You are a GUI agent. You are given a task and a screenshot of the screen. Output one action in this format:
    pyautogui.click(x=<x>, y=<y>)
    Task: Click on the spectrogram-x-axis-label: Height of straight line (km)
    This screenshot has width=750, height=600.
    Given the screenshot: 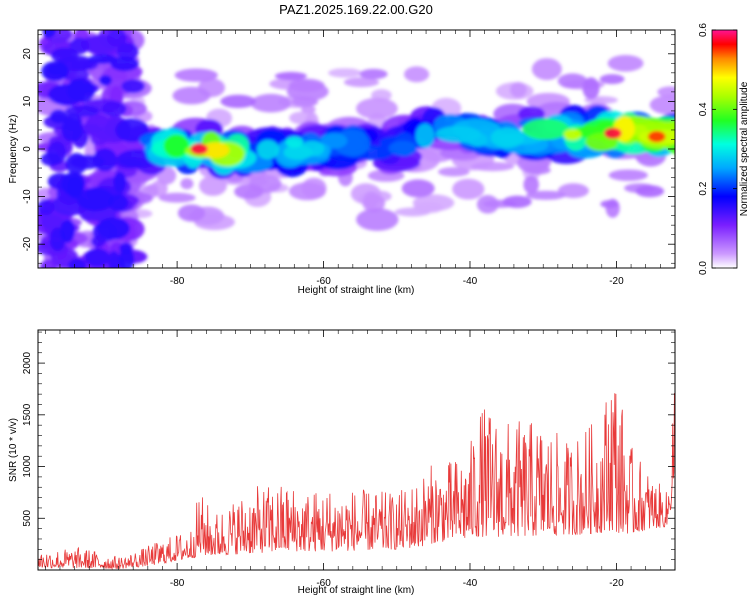 What is the action you would take?
    pyautogui.click(x=356, y=290)
    